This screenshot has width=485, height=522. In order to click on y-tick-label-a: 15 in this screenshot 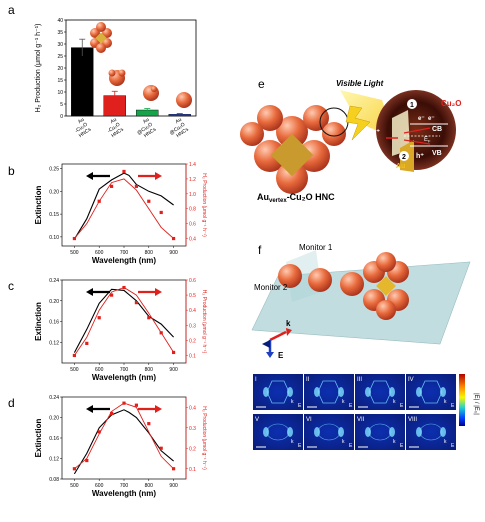, I will do `click(60, 81)`.